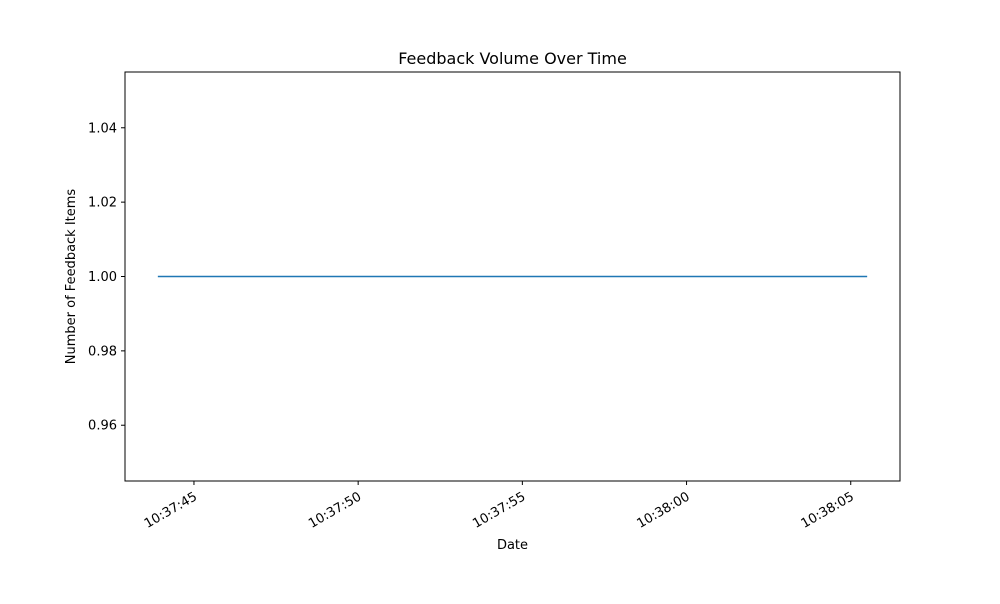 The width and height of the screenshot is (1000, 604). What do you see at coordinates (335, 510) in the screenshot?
I see `x-tick-label: 10:37:50` at bounding box center [335, 510].